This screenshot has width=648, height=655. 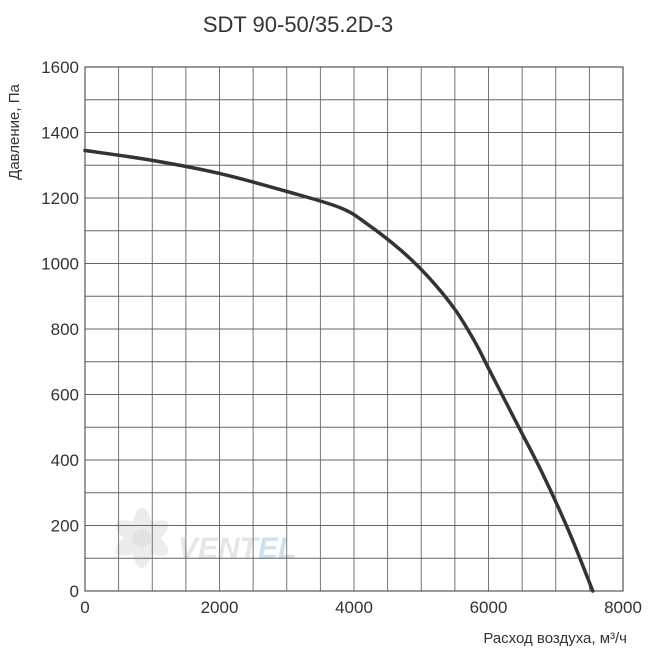 I want to click on y-tick-label: 1200, so click(x=60, y=198).